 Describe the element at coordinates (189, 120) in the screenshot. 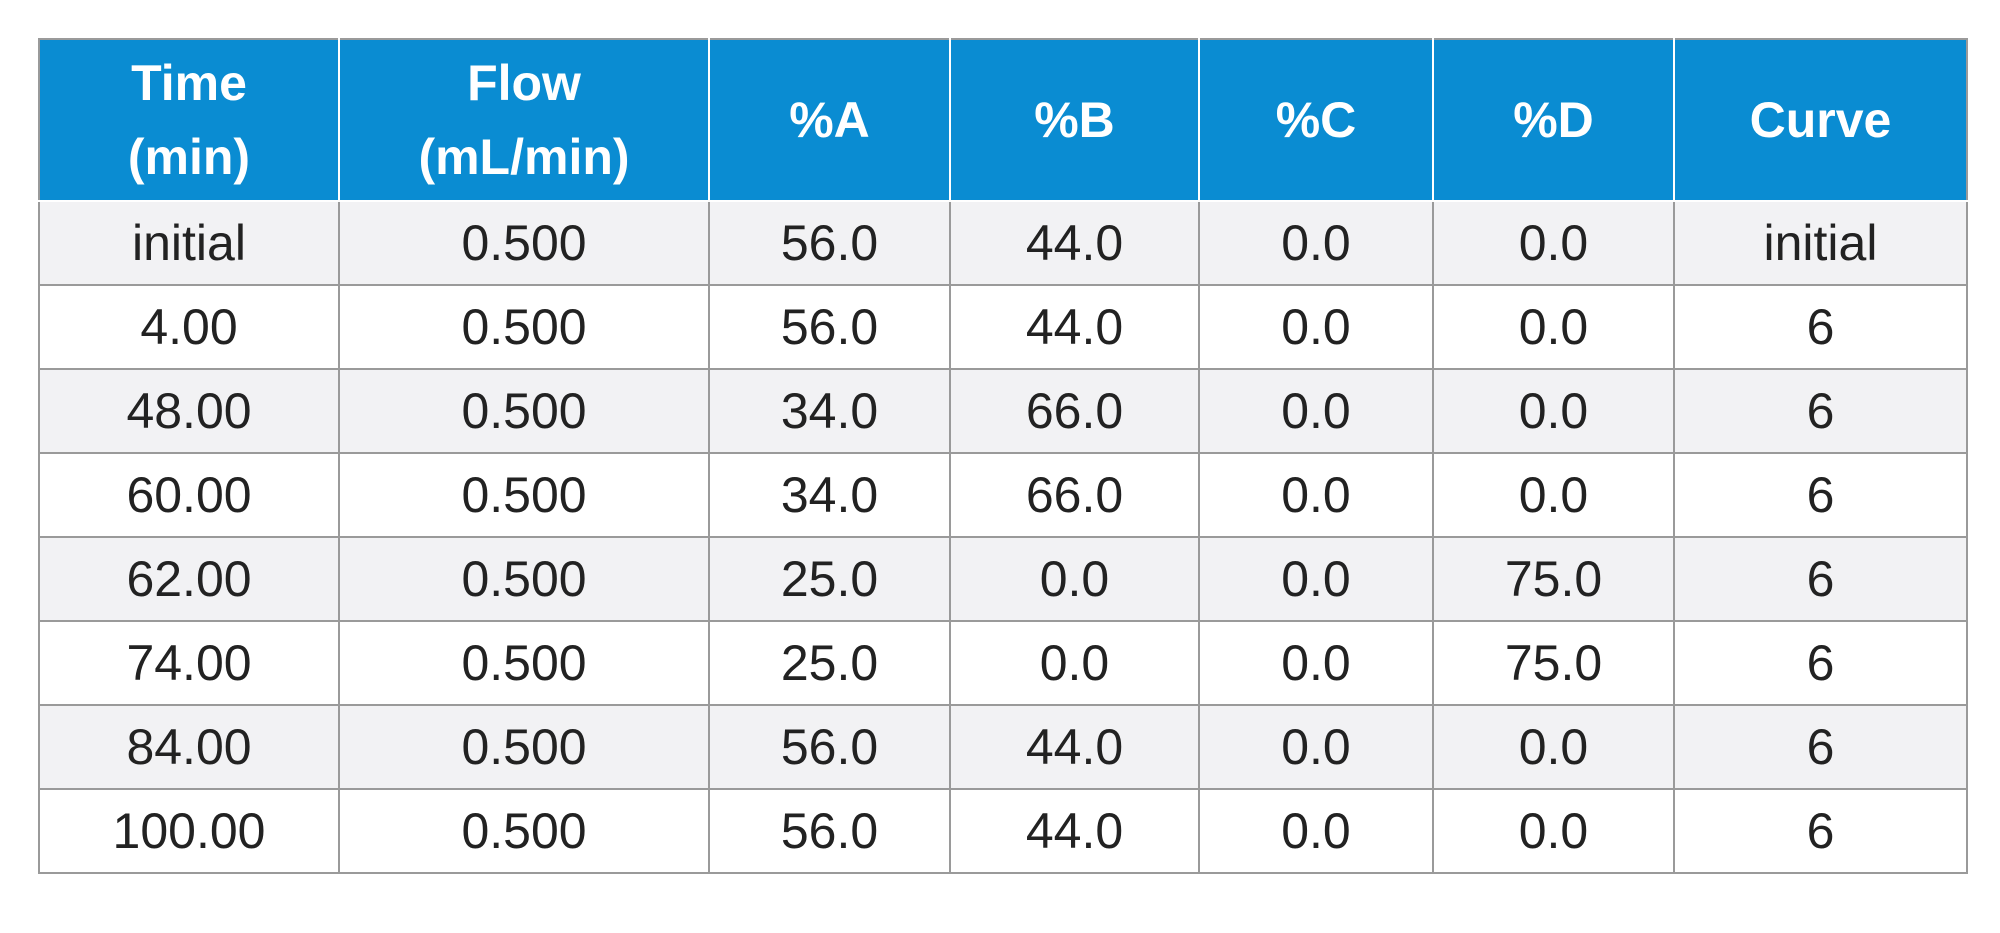

I see `header-time: Time (min)` at that location.